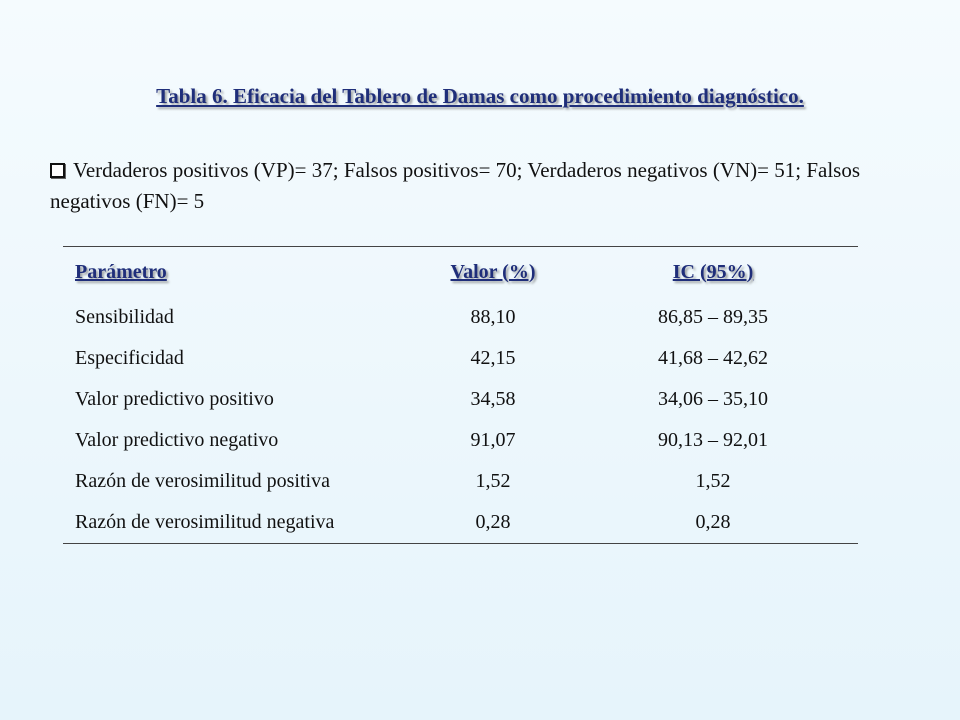 This screenshot has width=960, height=720. I want to click on header-ic: IC (95%), so click(713, 271).